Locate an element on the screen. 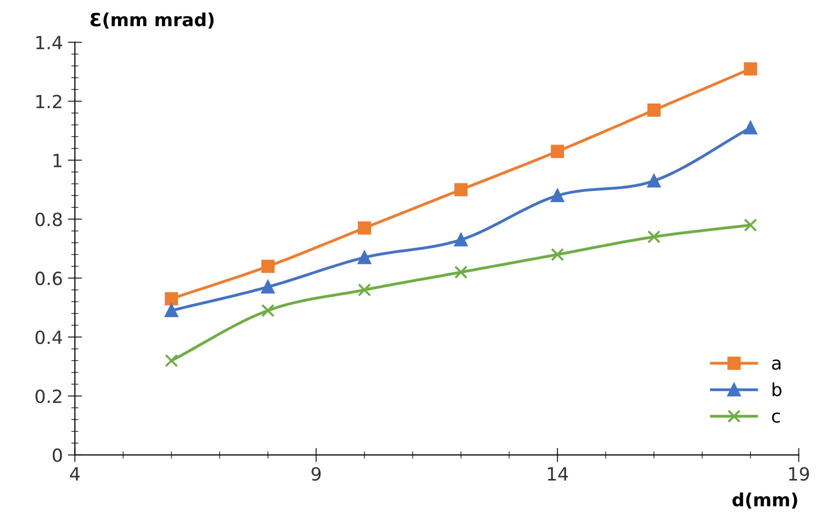 Image resolution: width=832 pixels, height=529 pixels. x-tick-label: 19 is located at coordinates (799, 474).